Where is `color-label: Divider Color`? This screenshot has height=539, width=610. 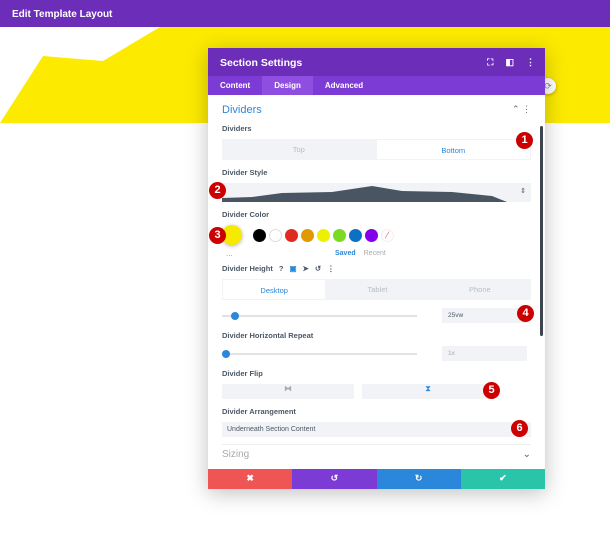 color-label: Divider Color is located at coordinates (246, 214).